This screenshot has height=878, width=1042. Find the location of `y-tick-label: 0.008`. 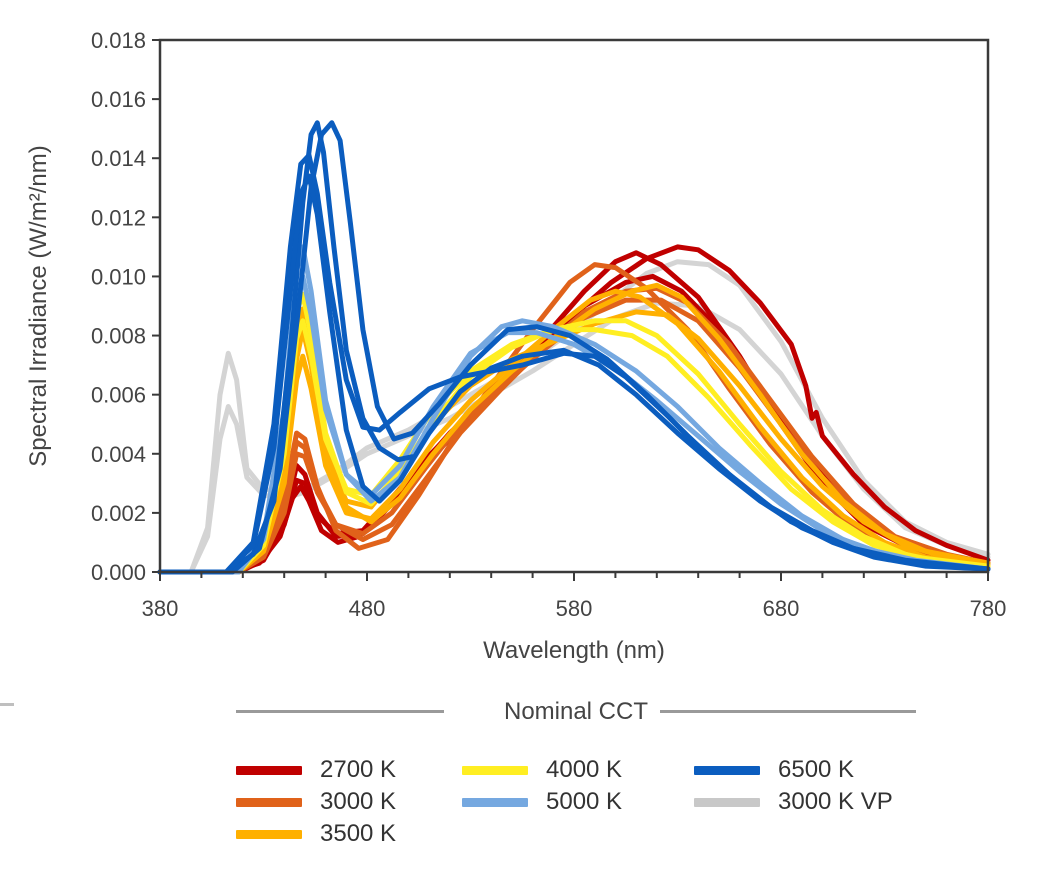

y-tick-label: 0.008 is located at coordinates (118, 336).